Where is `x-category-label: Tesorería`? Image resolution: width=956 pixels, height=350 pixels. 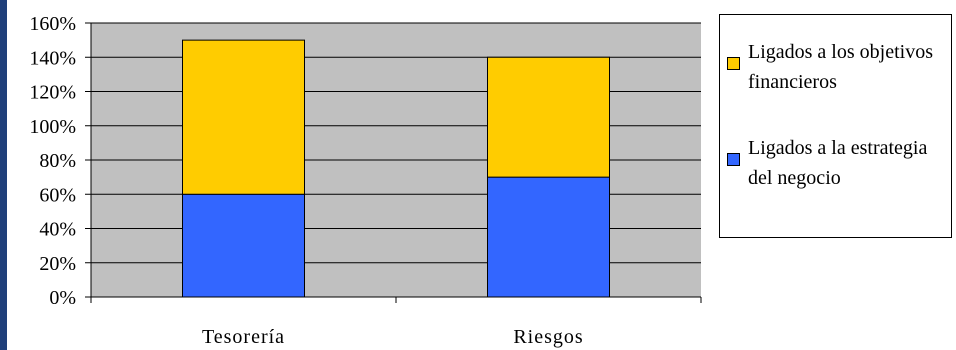 x-category-label: Tesorería is located at coordinates (243, 337).